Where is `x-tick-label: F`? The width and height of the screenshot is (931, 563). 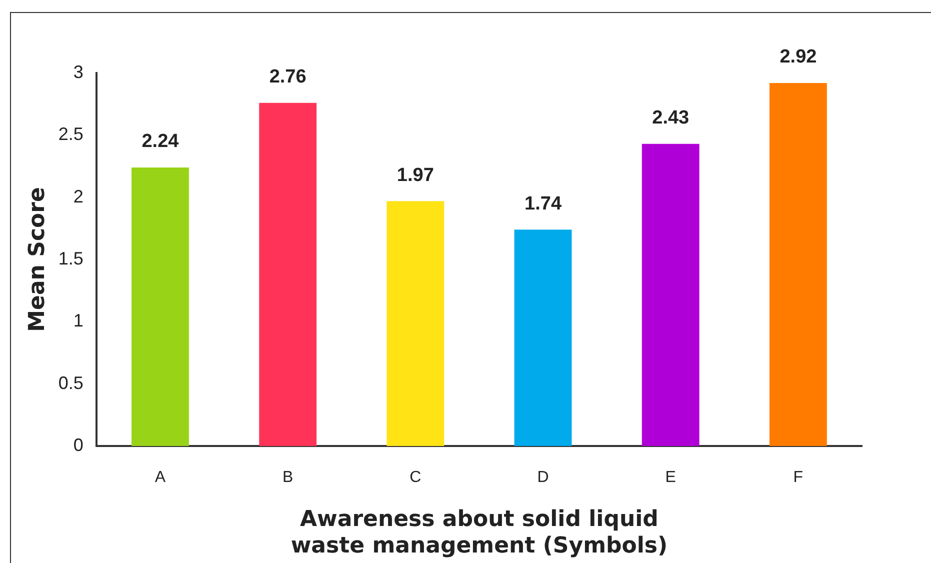
x-tick-label: F is located at coordinates (798, 477).